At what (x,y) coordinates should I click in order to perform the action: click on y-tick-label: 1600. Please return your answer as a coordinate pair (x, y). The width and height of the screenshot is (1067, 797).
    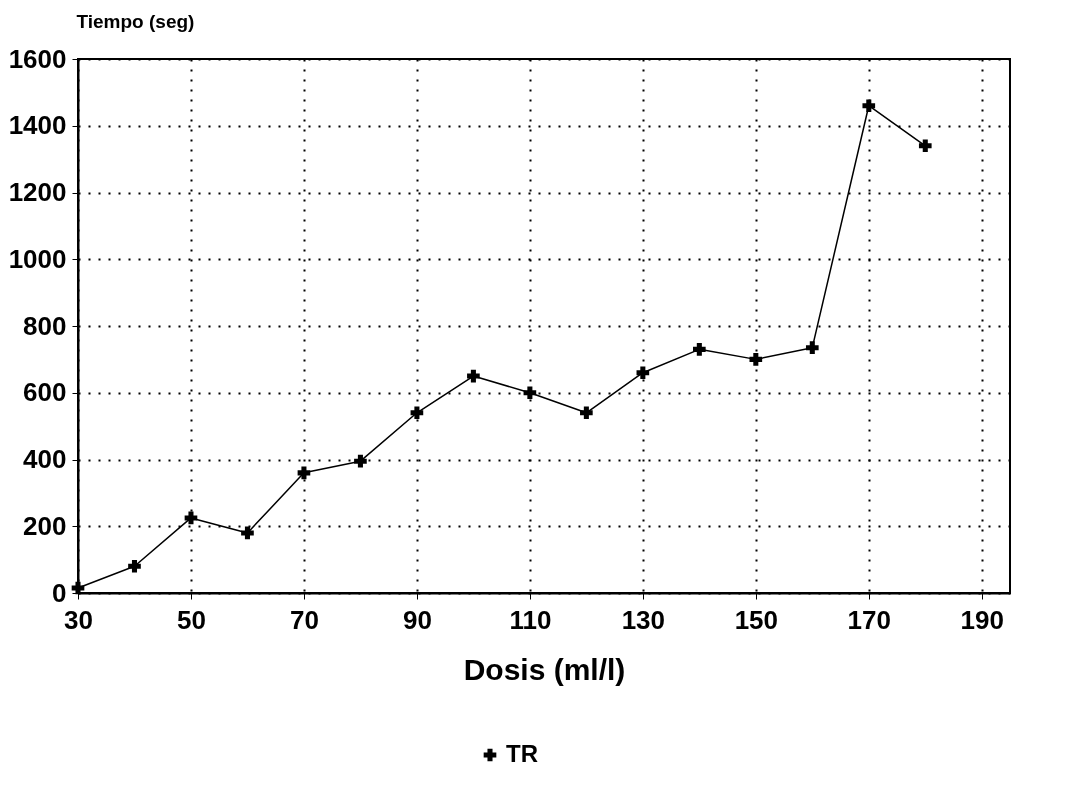
    Looking at the image, I should click on (37, 58).